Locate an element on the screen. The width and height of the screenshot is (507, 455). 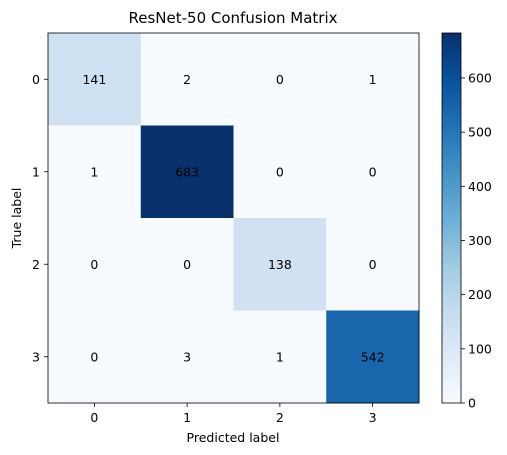
chart-title: ResNet-50 Confusion Matrix is located at coordinates (233, 18).